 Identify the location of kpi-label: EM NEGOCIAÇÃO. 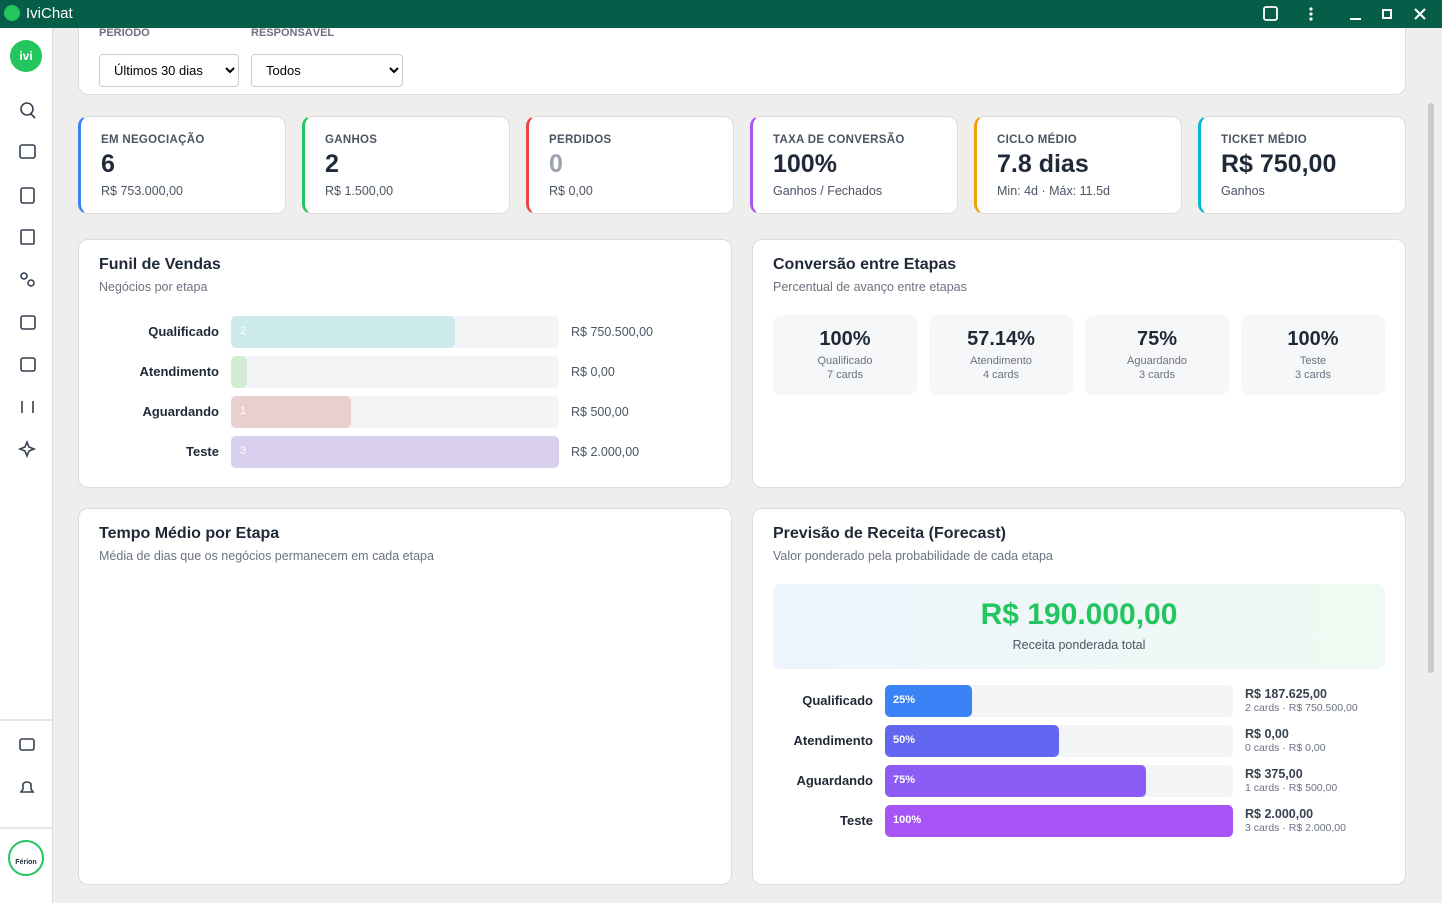
(153, 140).